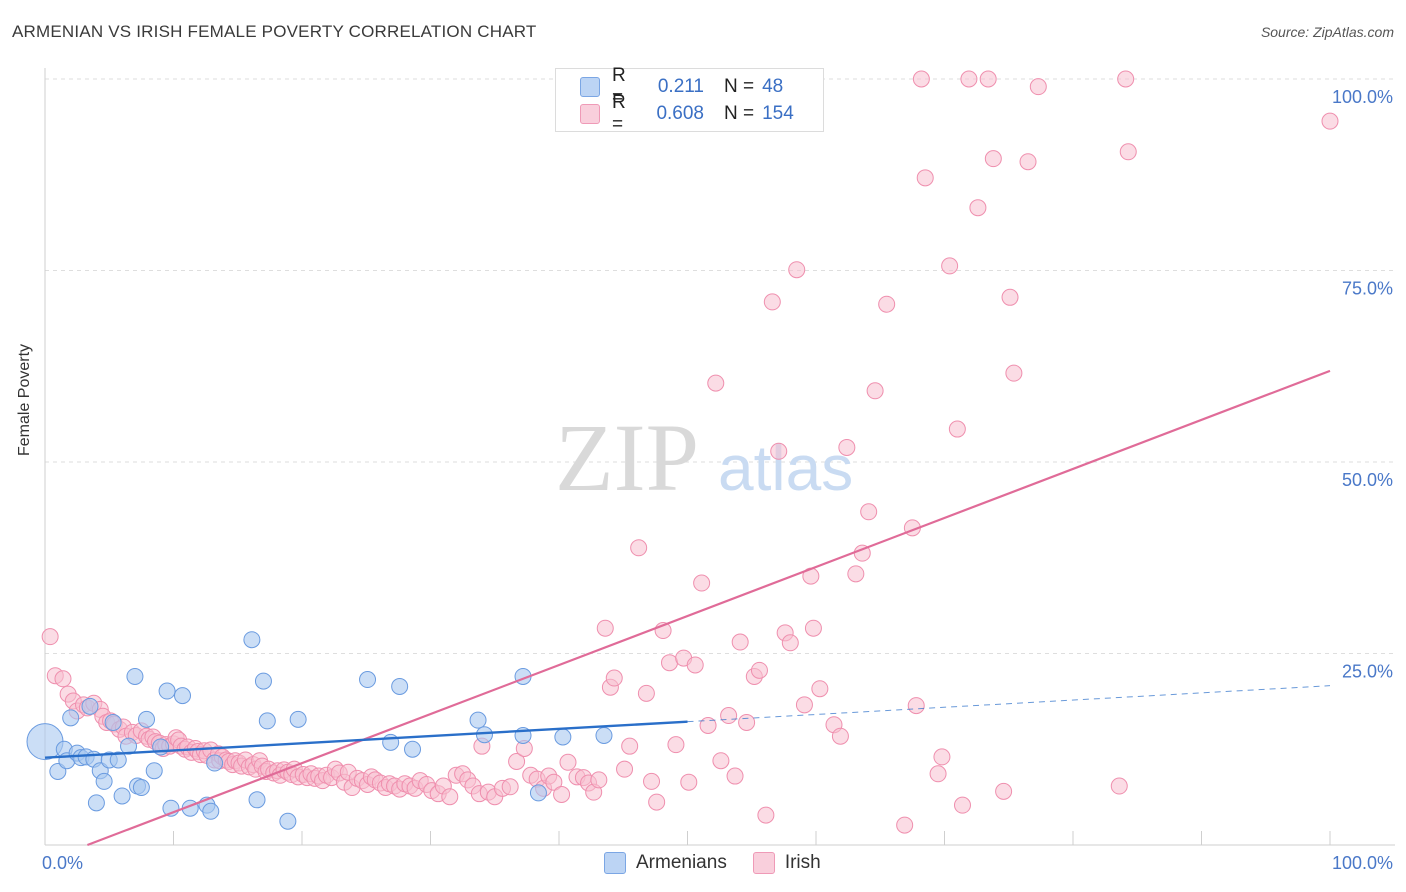 The width and height of the screenshot is (1406, 892). What do you see at coordinates (1327, 32) in the screenshot?
I see `source-label: Source: ZipAtlas.com` at bounding box center [1327, 32].